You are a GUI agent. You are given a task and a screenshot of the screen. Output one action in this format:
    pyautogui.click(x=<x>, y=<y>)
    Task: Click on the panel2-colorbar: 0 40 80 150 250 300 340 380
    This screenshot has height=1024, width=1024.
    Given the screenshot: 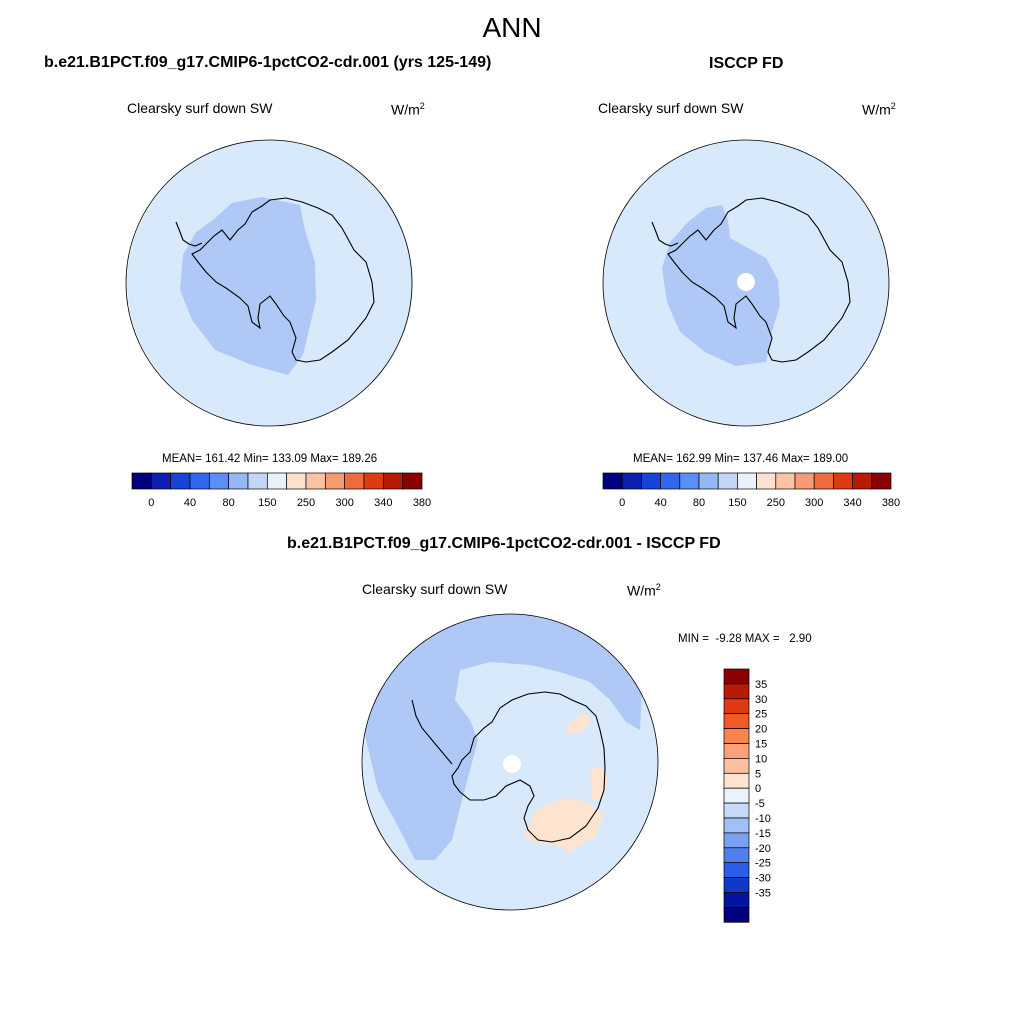 What is the action you would take?
    pyautogui.click(x=751, y=490)
    